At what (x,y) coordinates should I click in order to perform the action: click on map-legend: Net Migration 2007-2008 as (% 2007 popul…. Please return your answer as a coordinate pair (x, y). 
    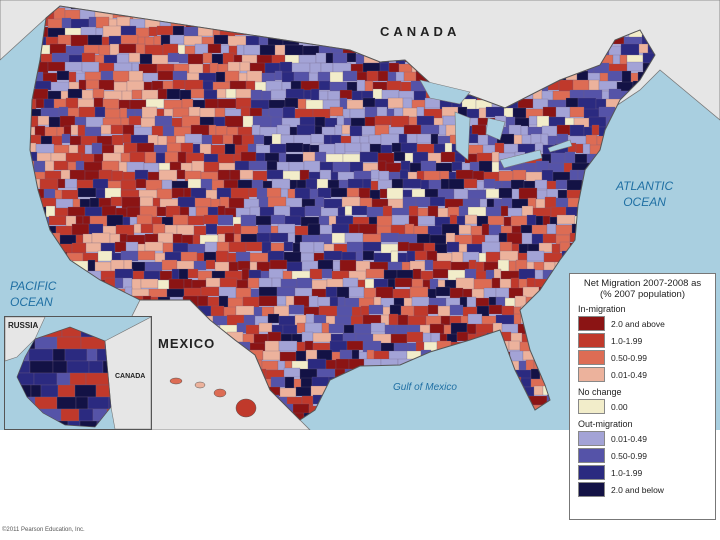
    Looking at the image, I should click on (642, 396).